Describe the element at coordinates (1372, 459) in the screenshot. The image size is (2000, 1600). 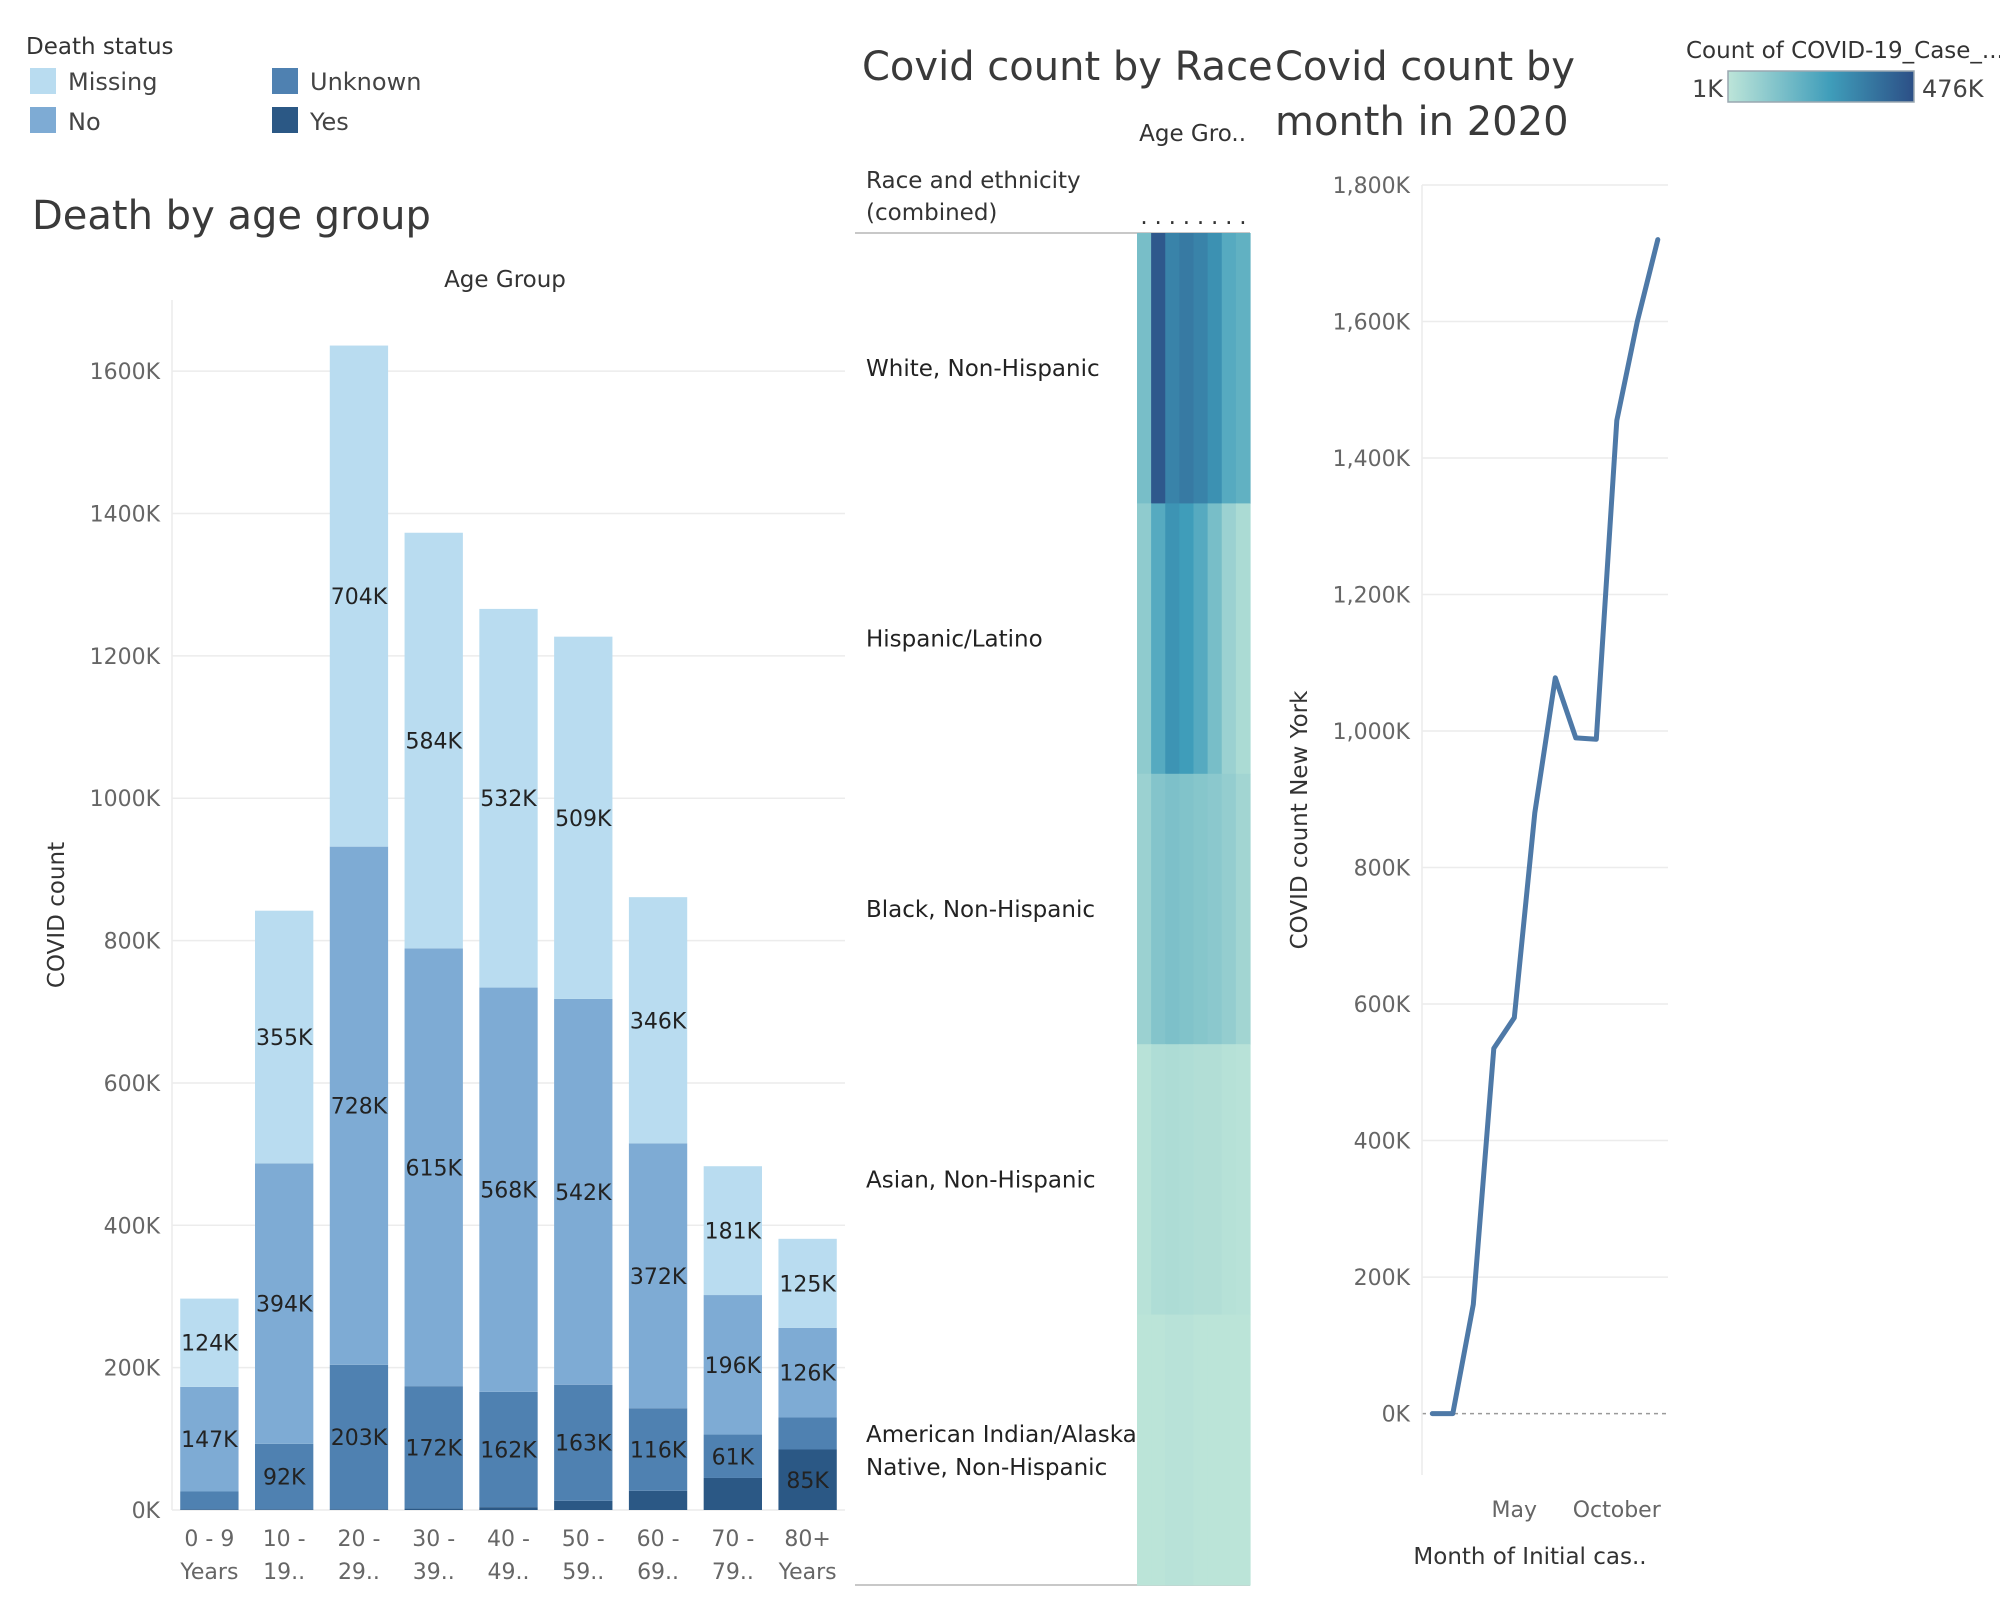
I see `line-y-tick-label: 1,400K` at that location.